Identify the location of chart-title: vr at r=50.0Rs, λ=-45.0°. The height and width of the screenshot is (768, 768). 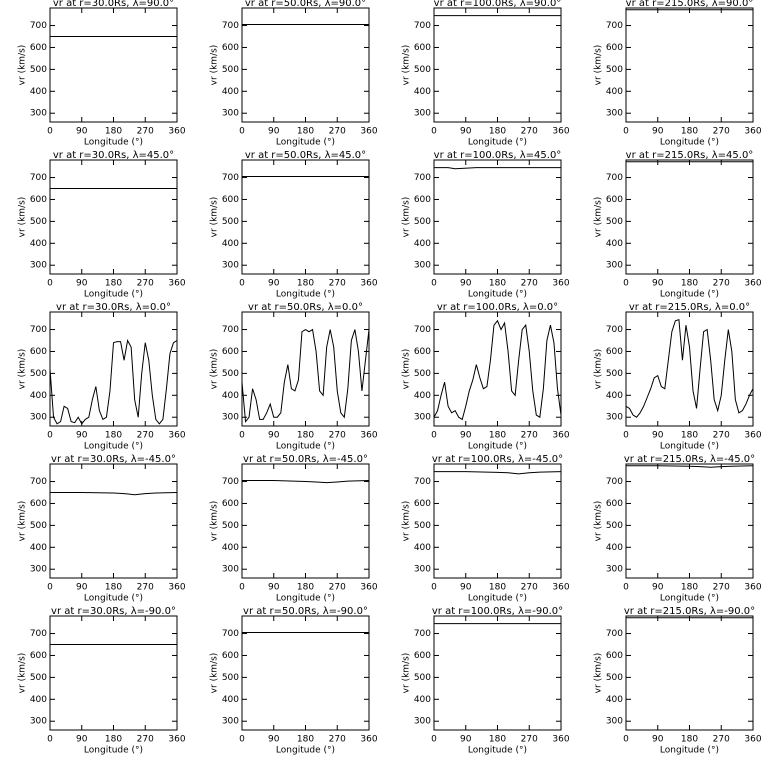
(305, 459).